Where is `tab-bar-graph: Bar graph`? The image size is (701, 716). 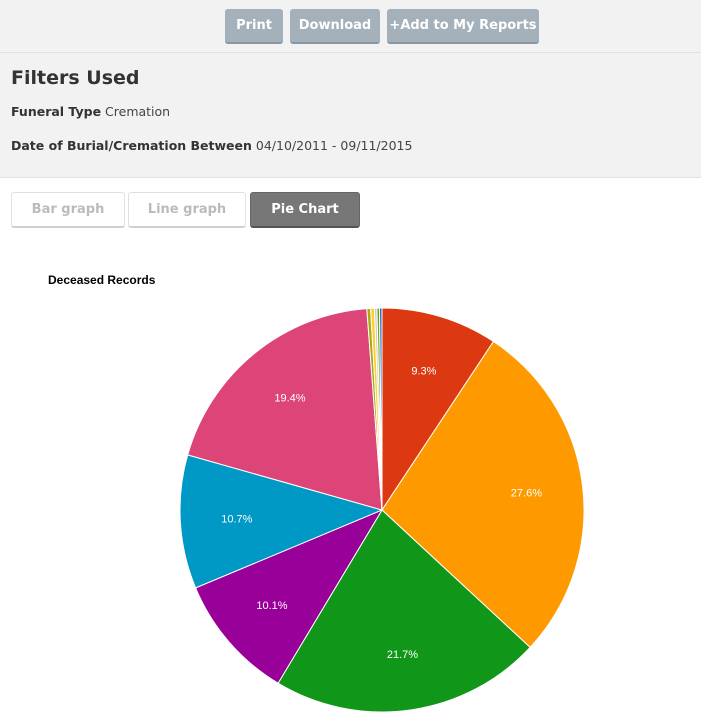
tab-bar-graph: Bar graph is located at coordinates (68, 210).